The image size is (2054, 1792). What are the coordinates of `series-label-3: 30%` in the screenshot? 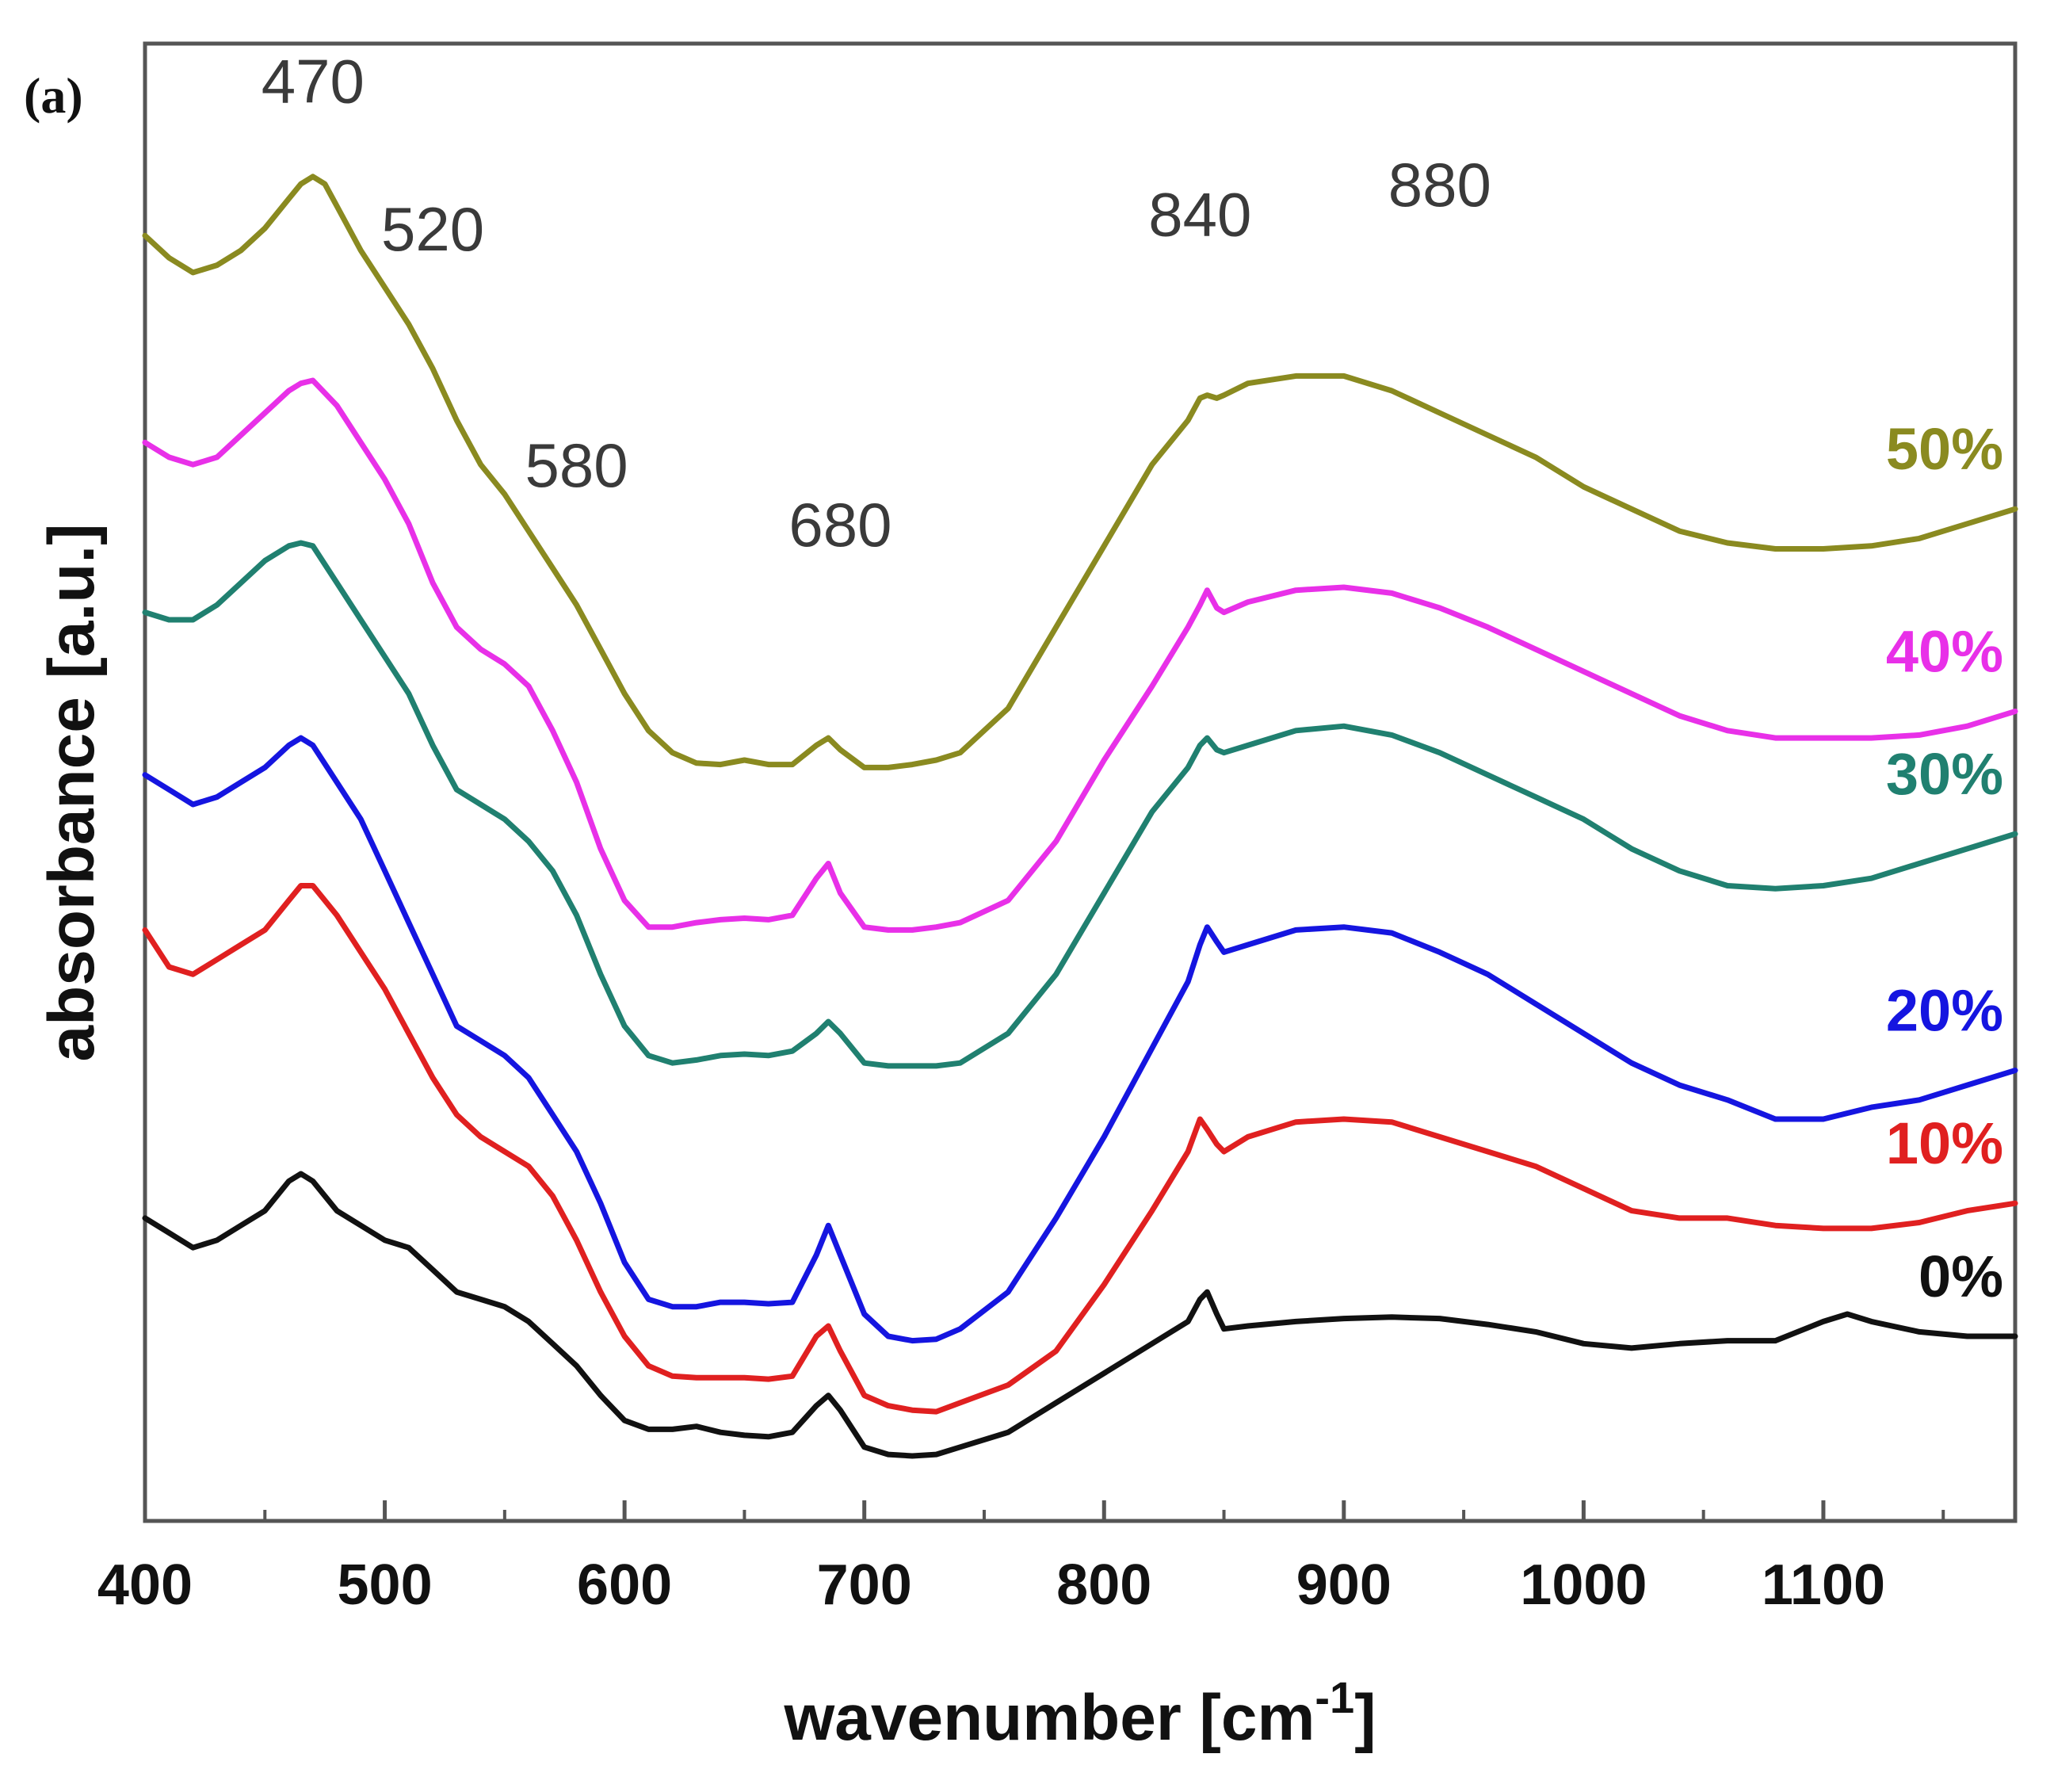 It's located at (1944, 774).